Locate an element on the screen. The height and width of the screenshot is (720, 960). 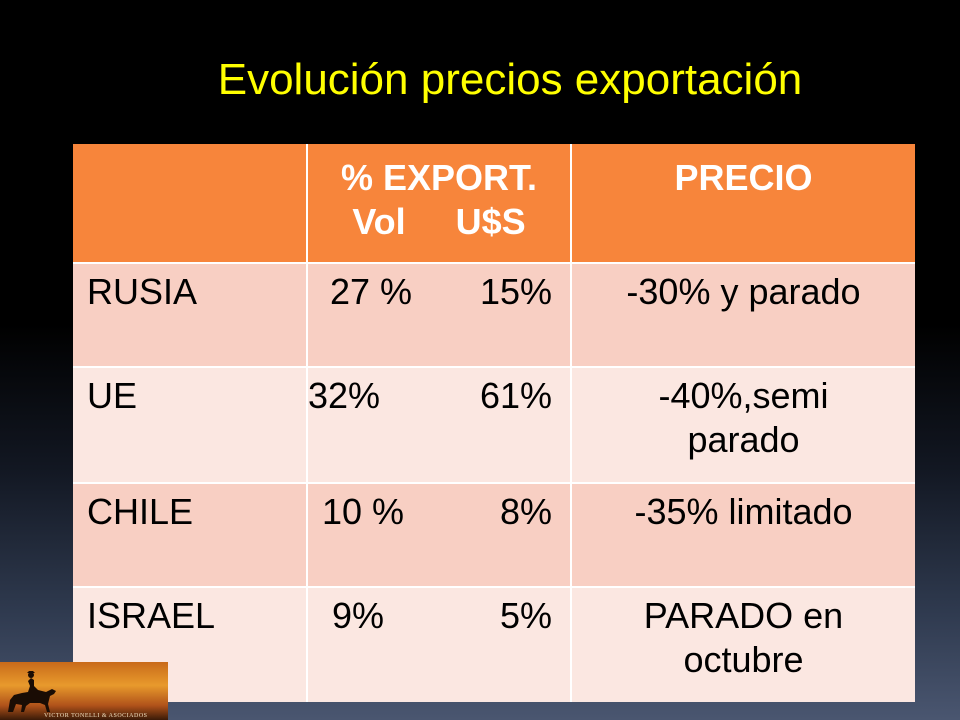
price-cell: PARADO en octubre is located at coordinates (743, 644).